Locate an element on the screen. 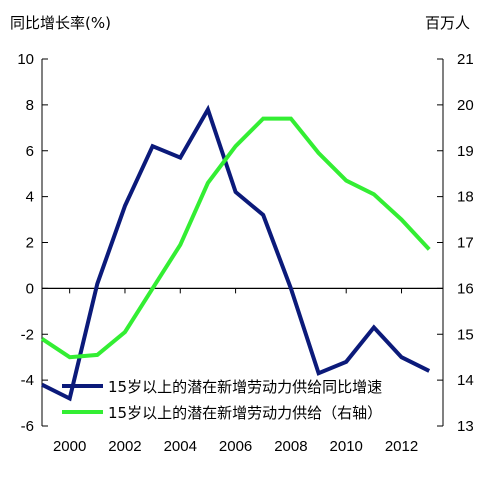 This screenshot has height=480, width=481. legend: 15岁以上的潜在新增劳动力供给同比增速 15岁以上的潜在新增劳动力供给（右轴） is located at coordinates (222, 400).